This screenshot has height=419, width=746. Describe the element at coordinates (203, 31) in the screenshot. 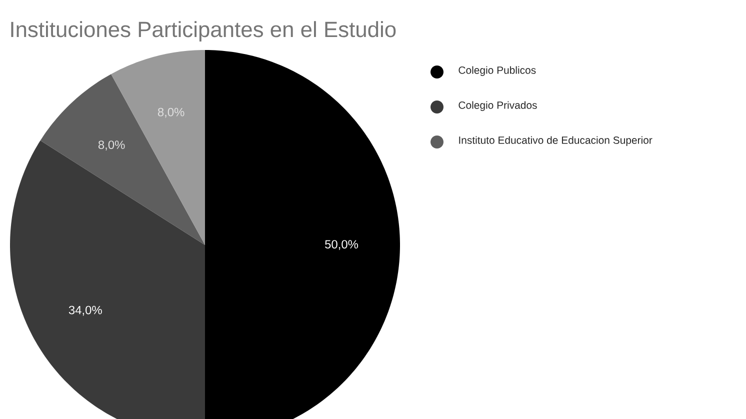

I see `chart-title: Instituciones Participantes en el Estudio` at that location.